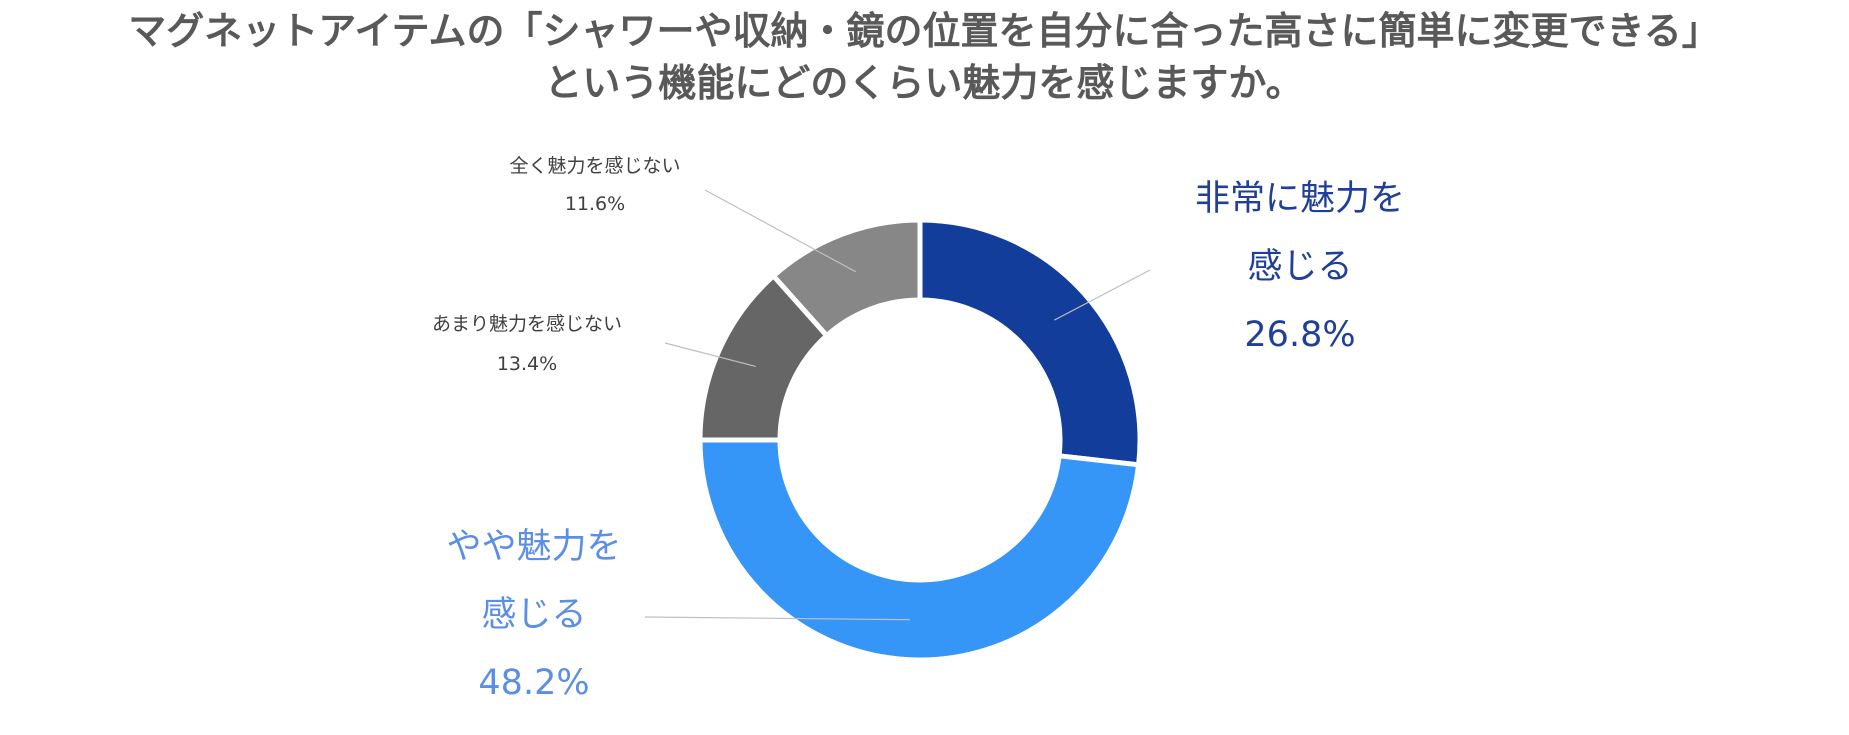 The image size is (1849, 735). I want to click on slice-very-attractive, so click(1030, 342).